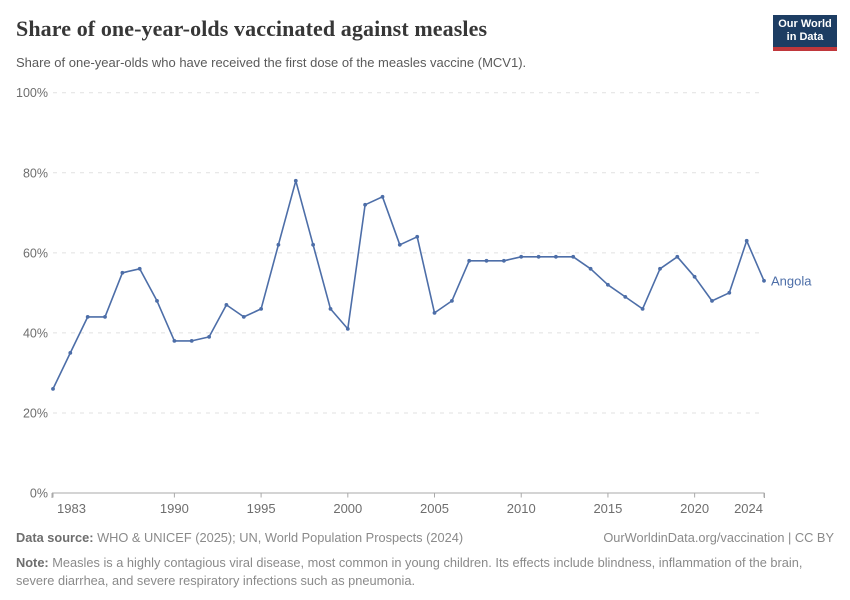 The width and height of the screenshot is (850, 600). Describe the element at coordinates (365, 204) in the screenshot. I see `data-point-2001` at that location.